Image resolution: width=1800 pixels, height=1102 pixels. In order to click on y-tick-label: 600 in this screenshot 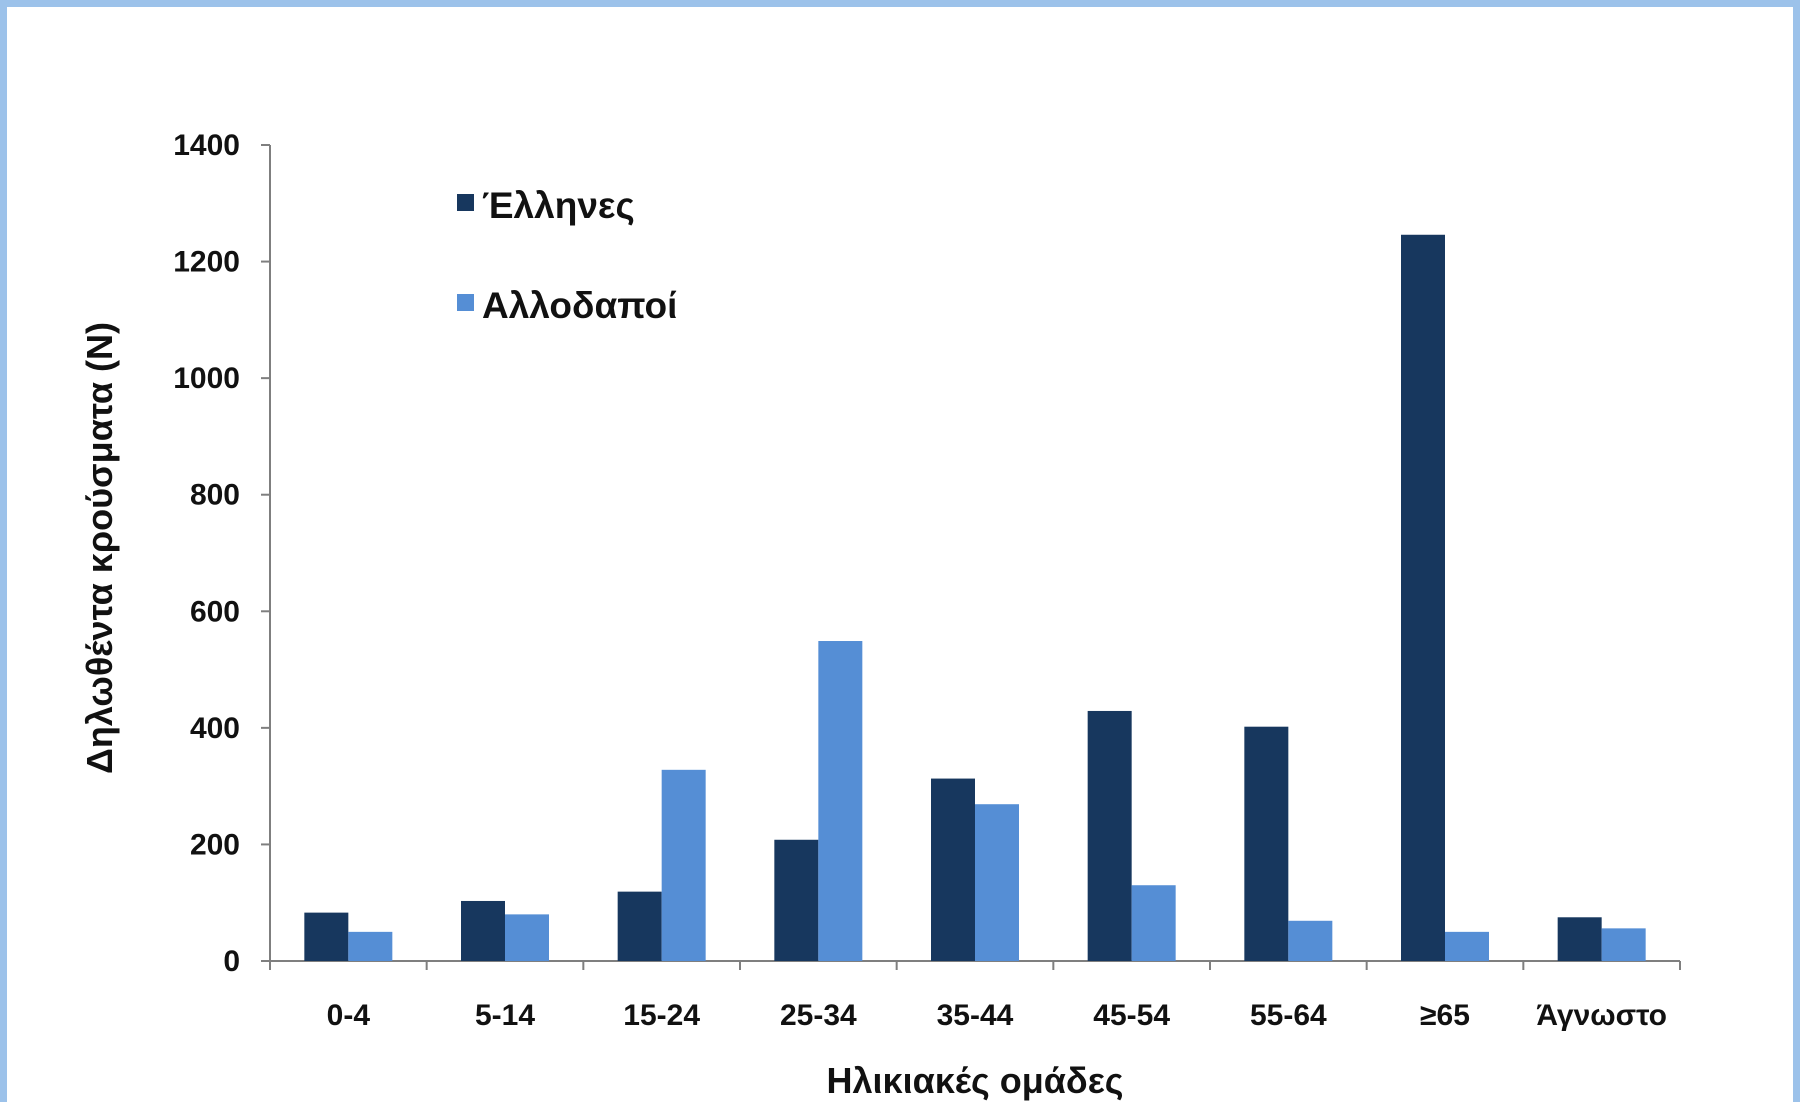, I will do `click(215, 611)`.